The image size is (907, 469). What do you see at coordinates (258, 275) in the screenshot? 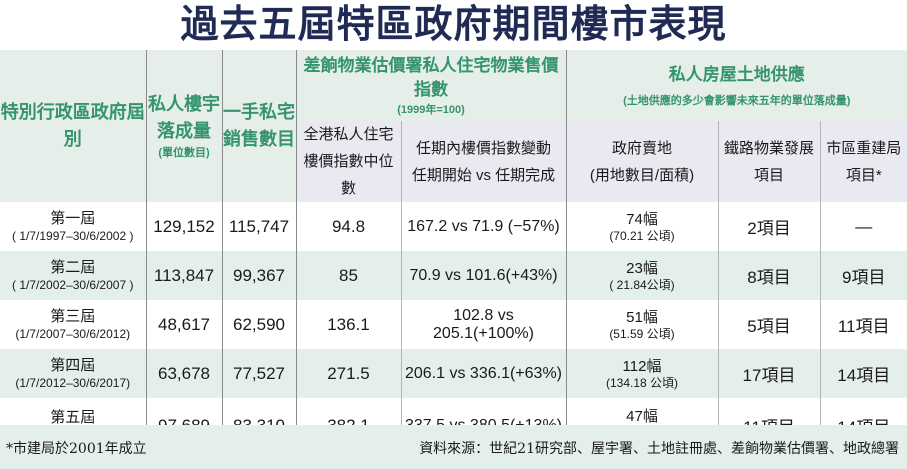
I see `first-hand-sales-cell: 99,367` at bounding box center [258, 275].